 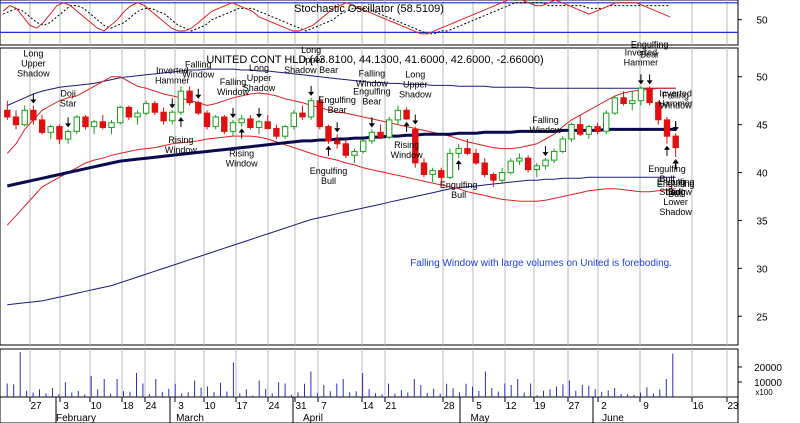 What do you see at coordinates (301, 406) in the screenshot?
I see `x-tick-label: 31` at bounding box center [301, 406].